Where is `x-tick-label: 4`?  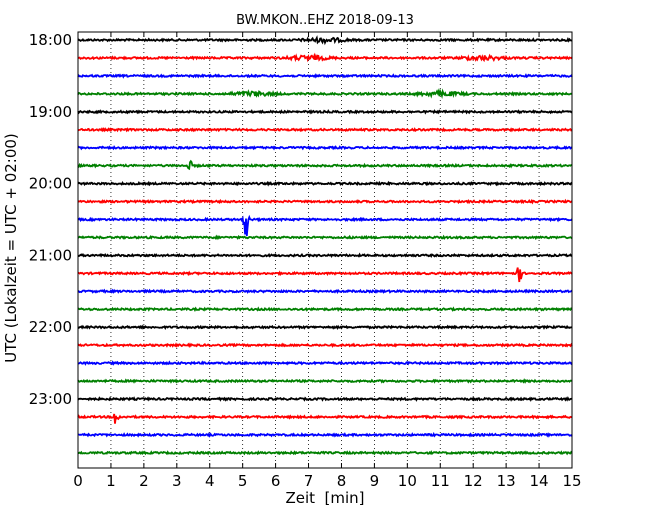 x-tick-label: 4 is located at coordinates (210, 481).